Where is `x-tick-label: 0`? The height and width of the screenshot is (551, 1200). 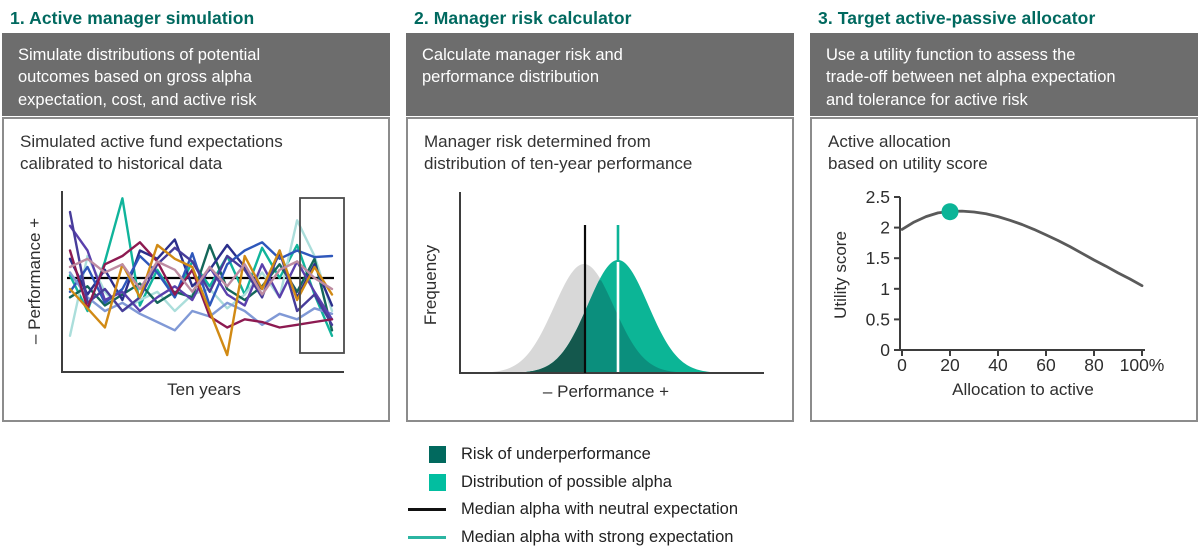
x-tick-label: 0 is located at coordinates (902, 365).